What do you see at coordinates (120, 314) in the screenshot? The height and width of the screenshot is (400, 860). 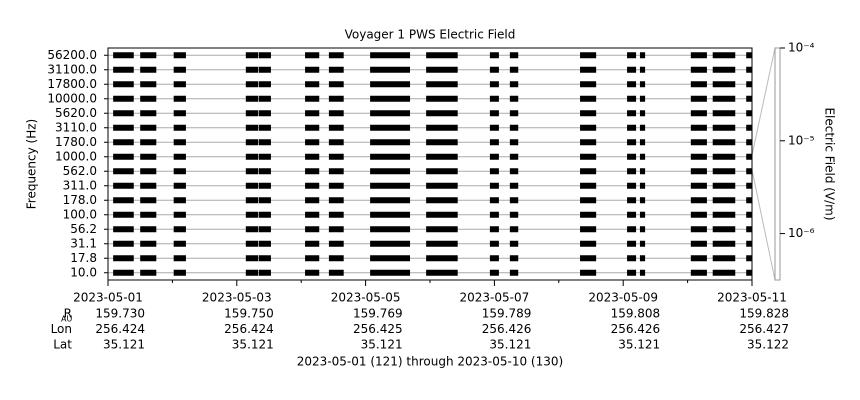 I see `ephemeris-value: 159.730` at bounding box center [120, 314].